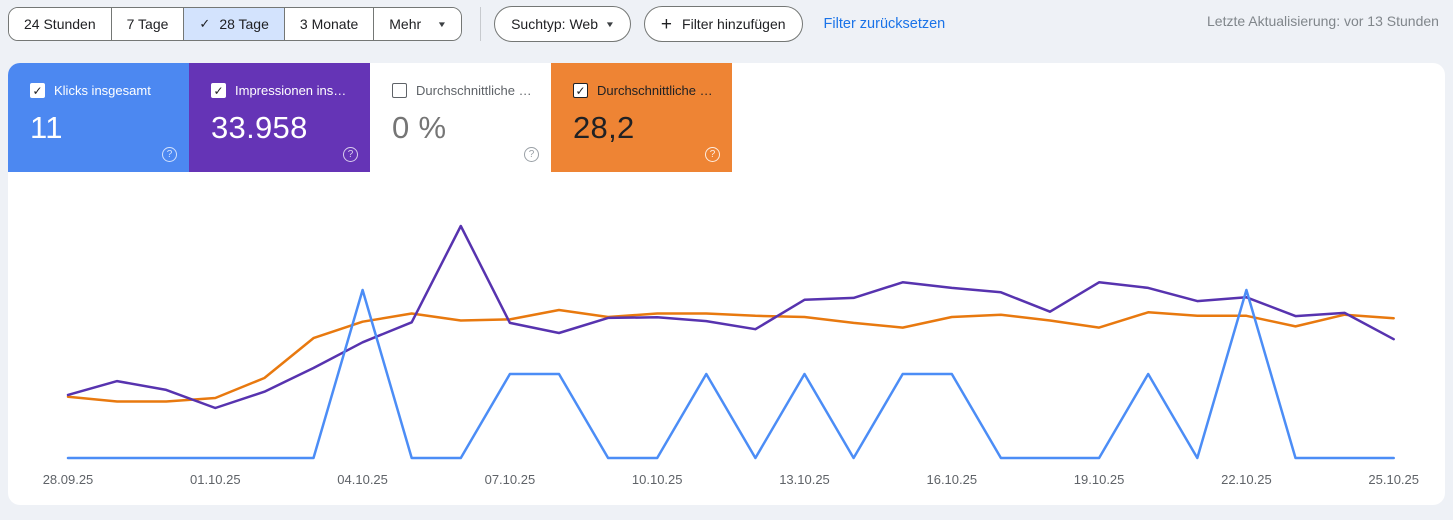 The width and height of the screenshot is (1453, 520). What do you see at coordinates (37, 90) in the screenshot?
I see `checkbox-checked-clicks: ✓` at bounding box center [37, 90].